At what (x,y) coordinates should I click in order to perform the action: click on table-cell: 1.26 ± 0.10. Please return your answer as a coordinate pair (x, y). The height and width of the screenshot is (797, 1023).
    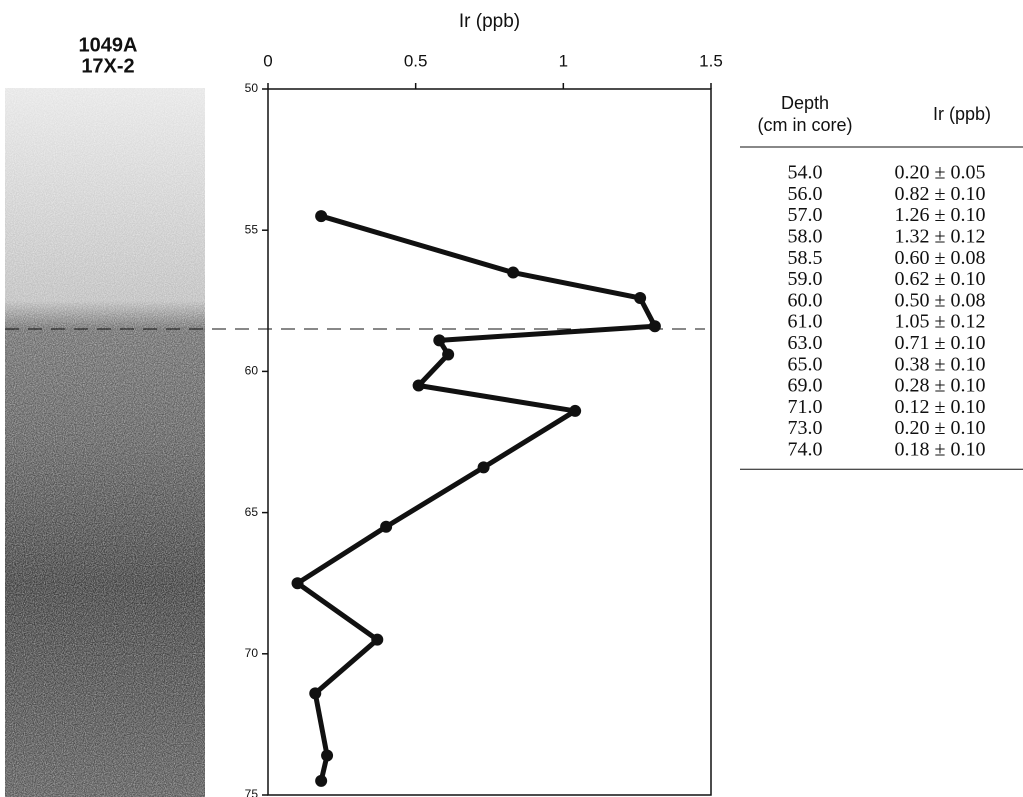
    Looking at the image, I should click on (940, 215).